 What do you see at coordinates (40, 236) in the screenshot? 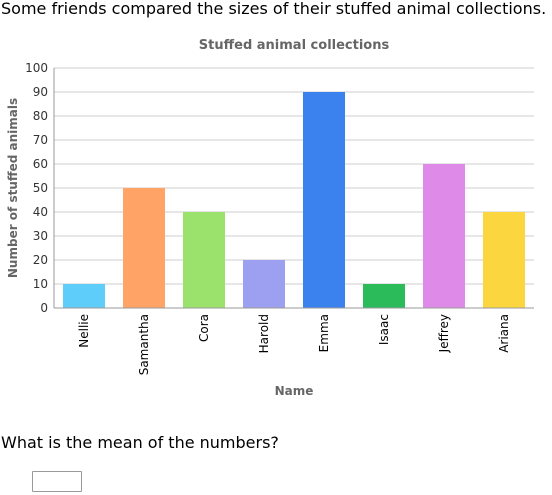
I see `y-tick-label: 30` at bounding box center [40, 236].